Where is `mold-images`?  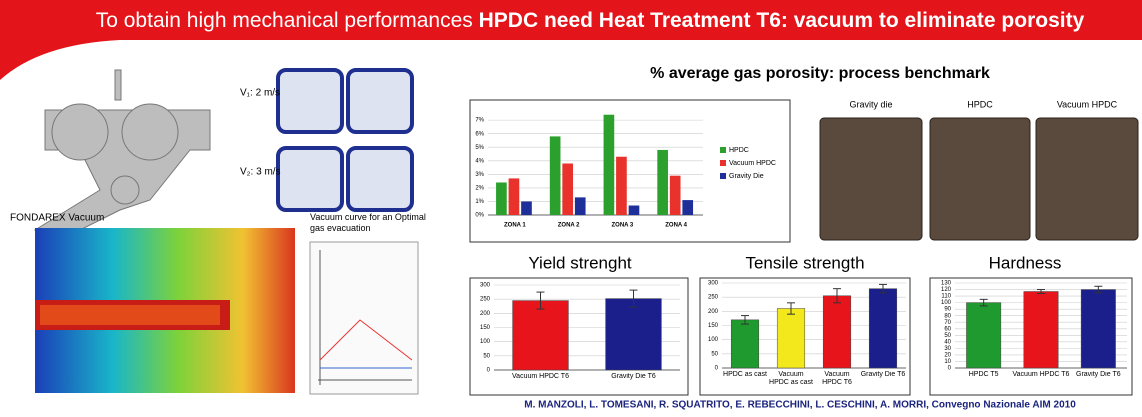
mold-images is located at coordinates (345, 140).